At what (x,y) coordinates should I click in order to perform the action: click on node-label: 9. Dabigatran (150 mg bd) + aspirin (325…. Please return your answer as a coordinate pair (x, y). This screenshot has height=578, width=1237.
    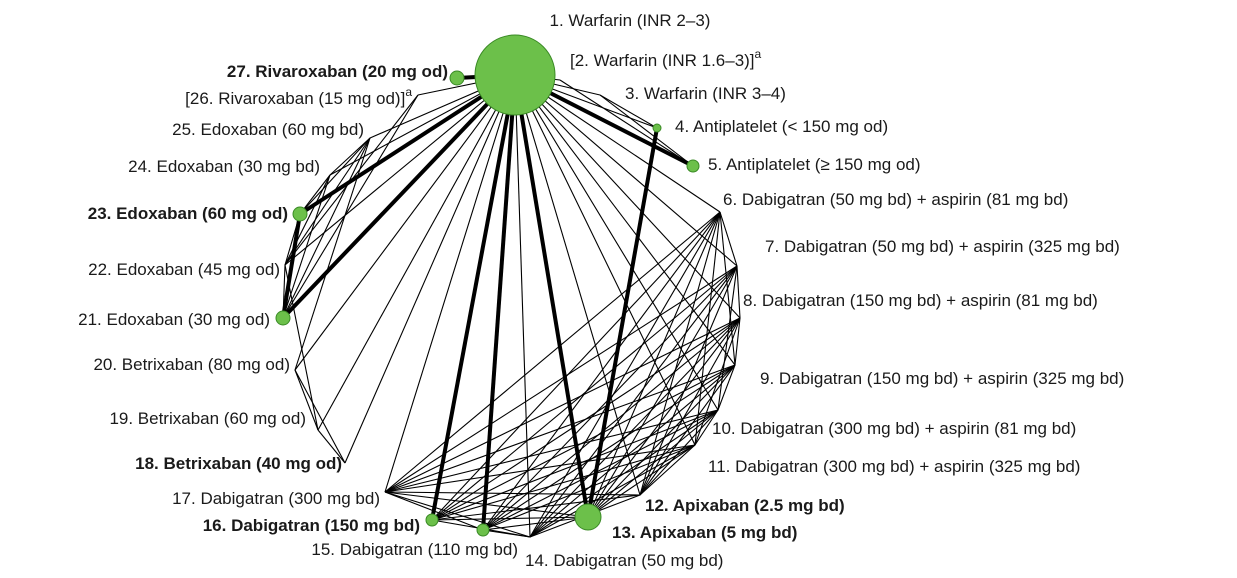
    Looking at the image, I should click on (942, 378).